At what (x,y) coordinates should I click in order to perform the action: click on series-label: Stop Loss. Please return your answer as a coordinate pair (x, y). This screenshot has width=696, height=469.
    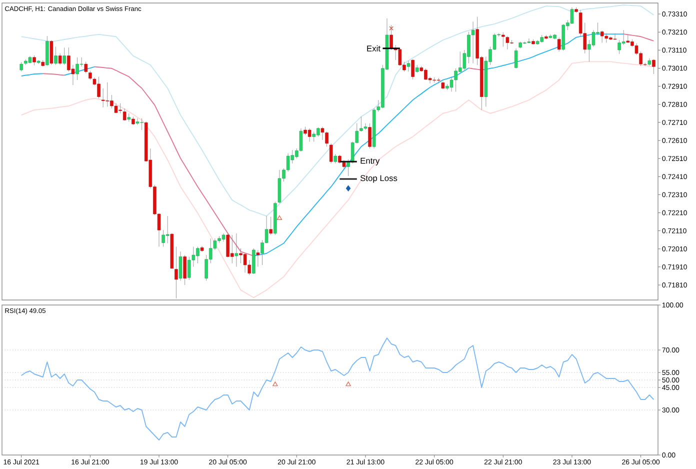
    Looking at the image, I should click on (379, 179).